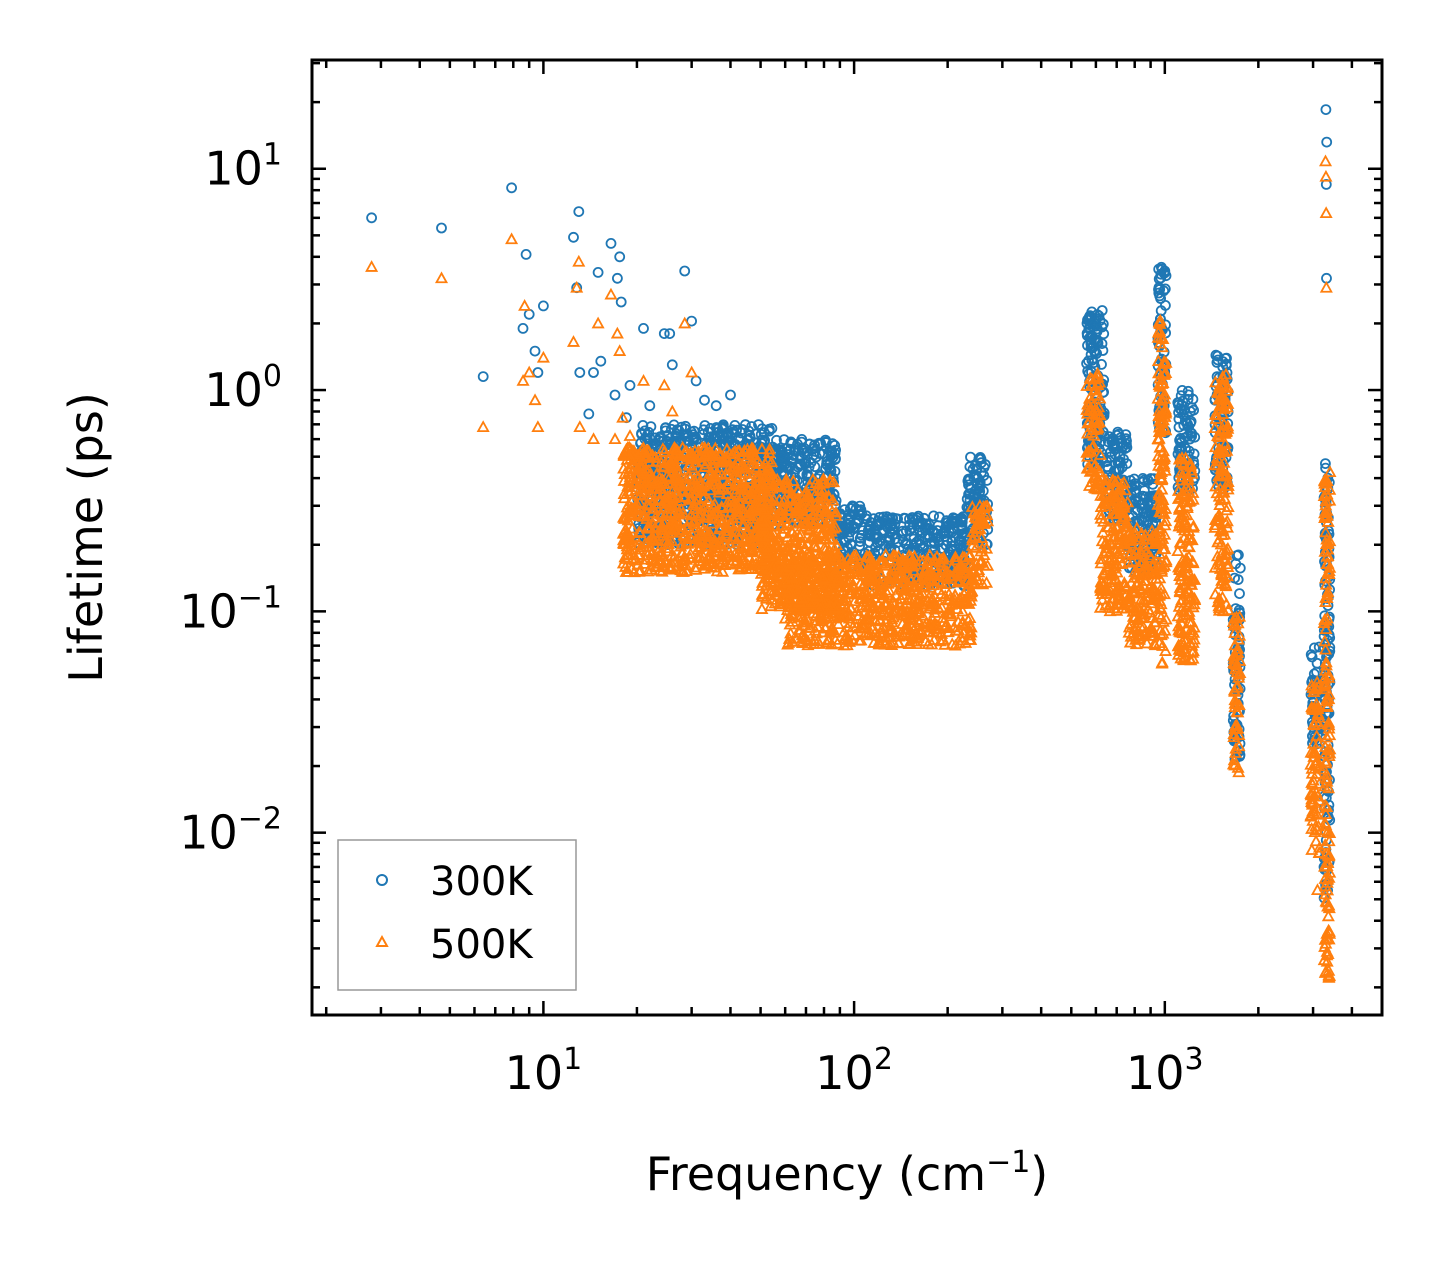  Describe the element at coordinates (930, 573) in the screenshot. I see `point-500k-band-2083` at that location.